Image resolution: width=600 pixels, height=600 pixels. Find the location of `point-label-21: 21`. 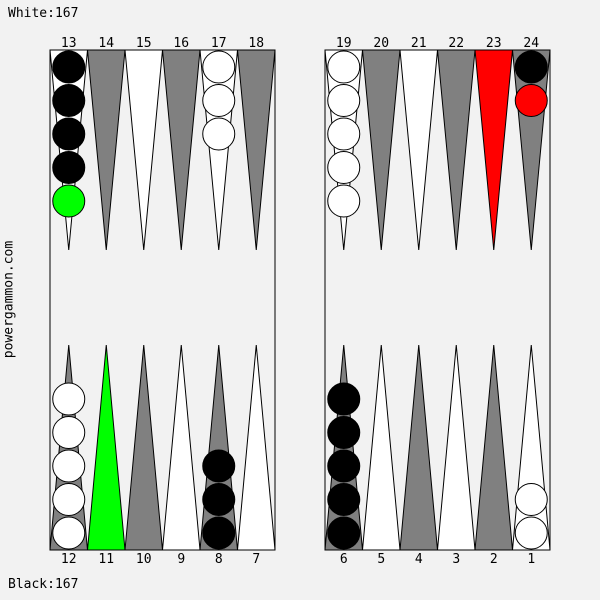

point-label-21: 21 is located at coordinates (419, 43).